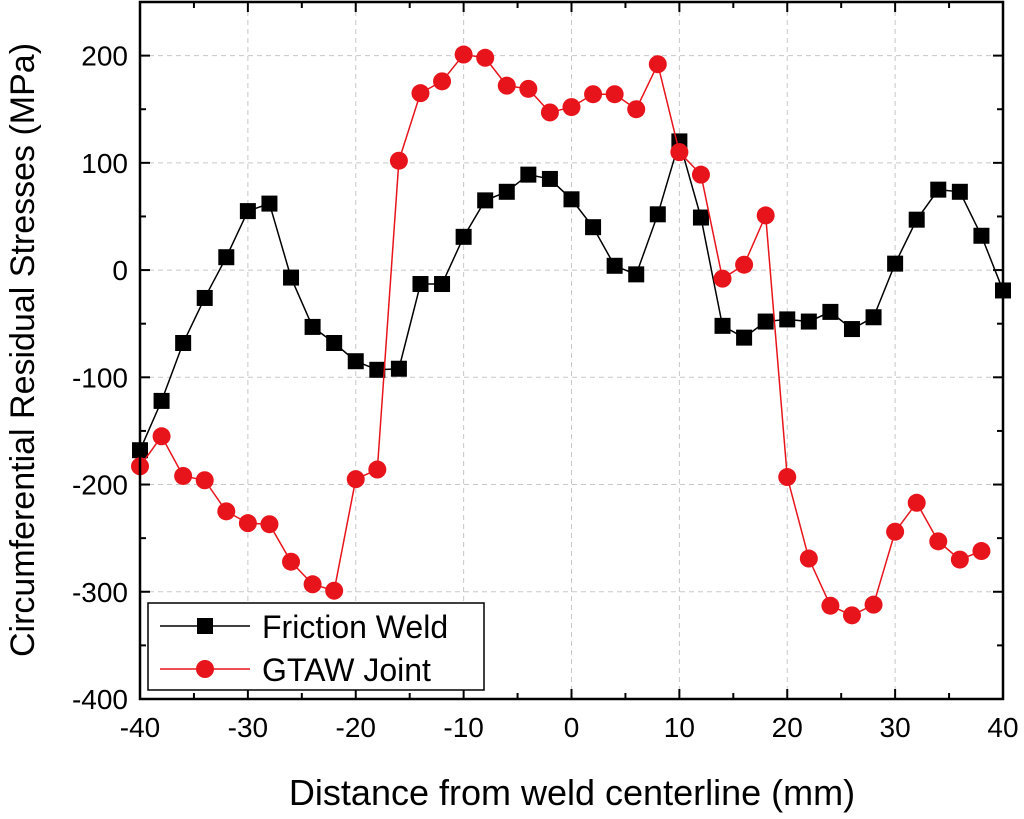  I want to click on x-tick-label: 0, so click(572, 727).